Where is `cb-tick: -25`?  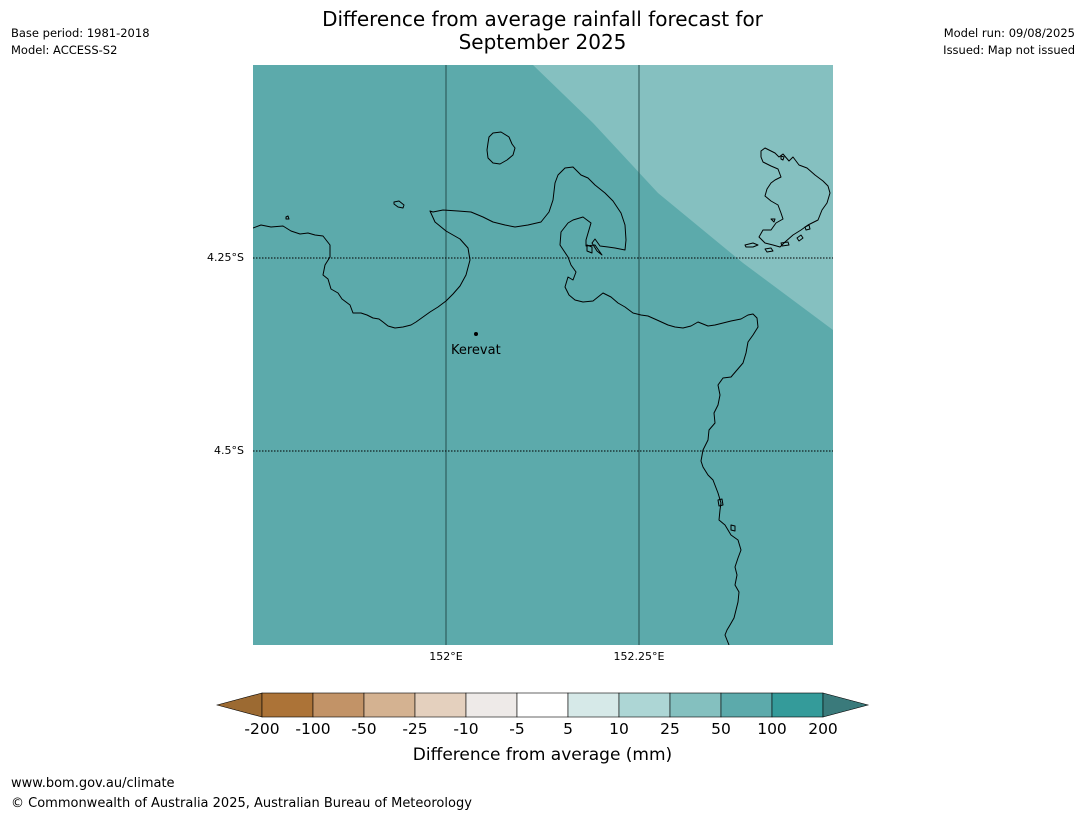 cb-tick: -25 is located at coordinates (415, 729).